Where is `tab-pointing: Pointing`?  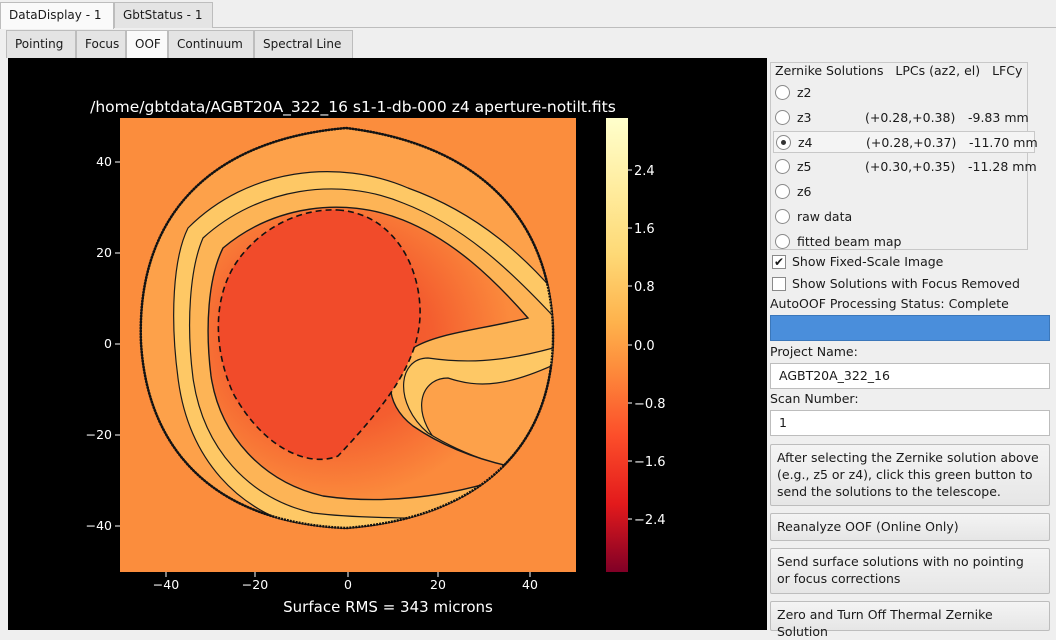
tab-pointing: Pointing is located at coordinates (41, 44).